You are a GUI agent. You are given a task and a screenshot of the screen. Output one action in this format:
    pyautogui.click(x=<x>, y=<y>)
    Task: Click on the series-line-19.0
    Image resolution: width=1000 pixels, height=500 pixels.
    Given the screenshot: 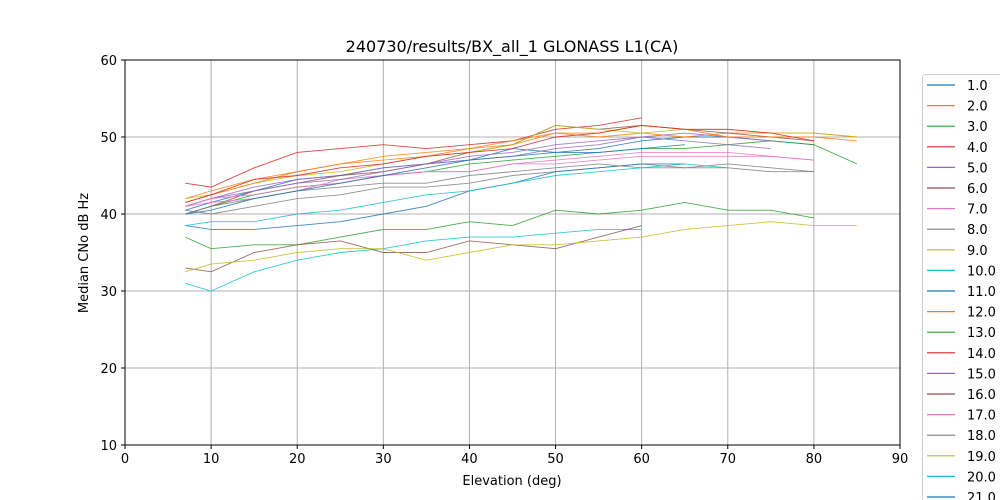 What is the action you would take?
    pyautogui.click(x=521, y=247)
    